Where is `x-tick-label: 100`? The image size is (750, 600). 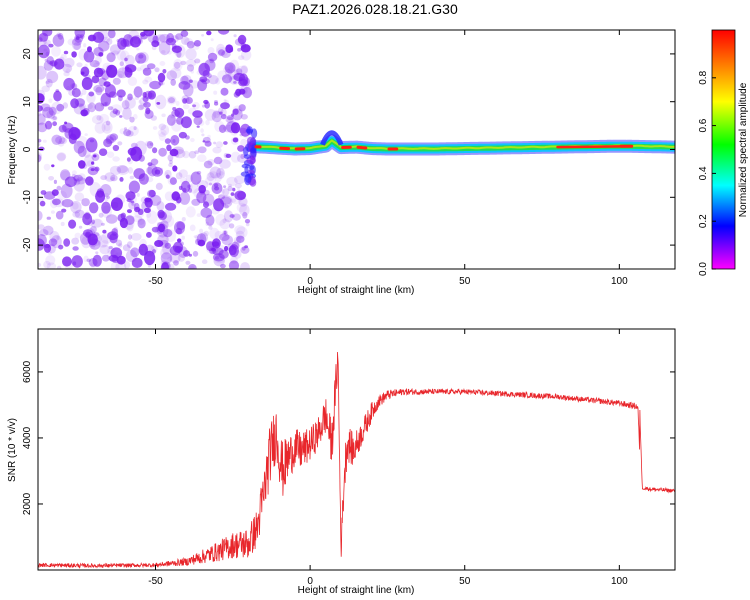
x-tick-label: 100 is located at coordinates (619, 281).